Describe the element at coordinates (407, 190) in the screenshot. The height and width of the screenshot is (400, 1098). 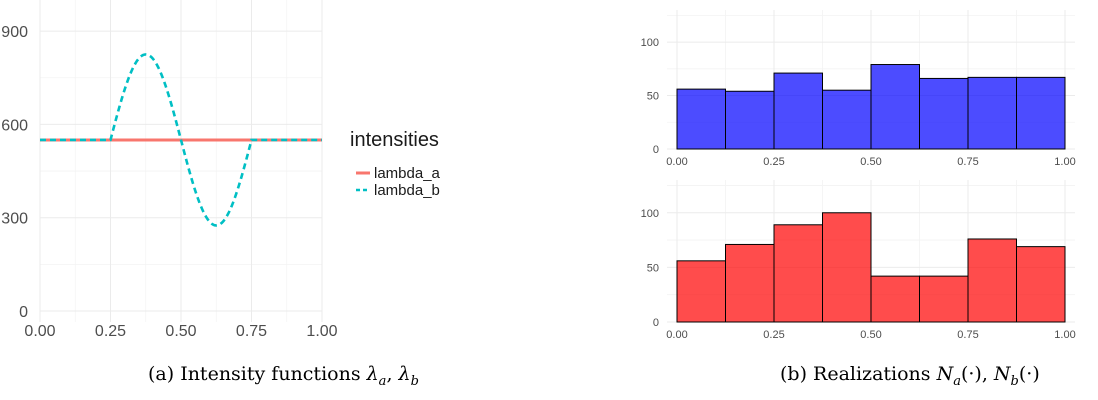
I see `legend-label-lambda-b: lambda_b` at that location.